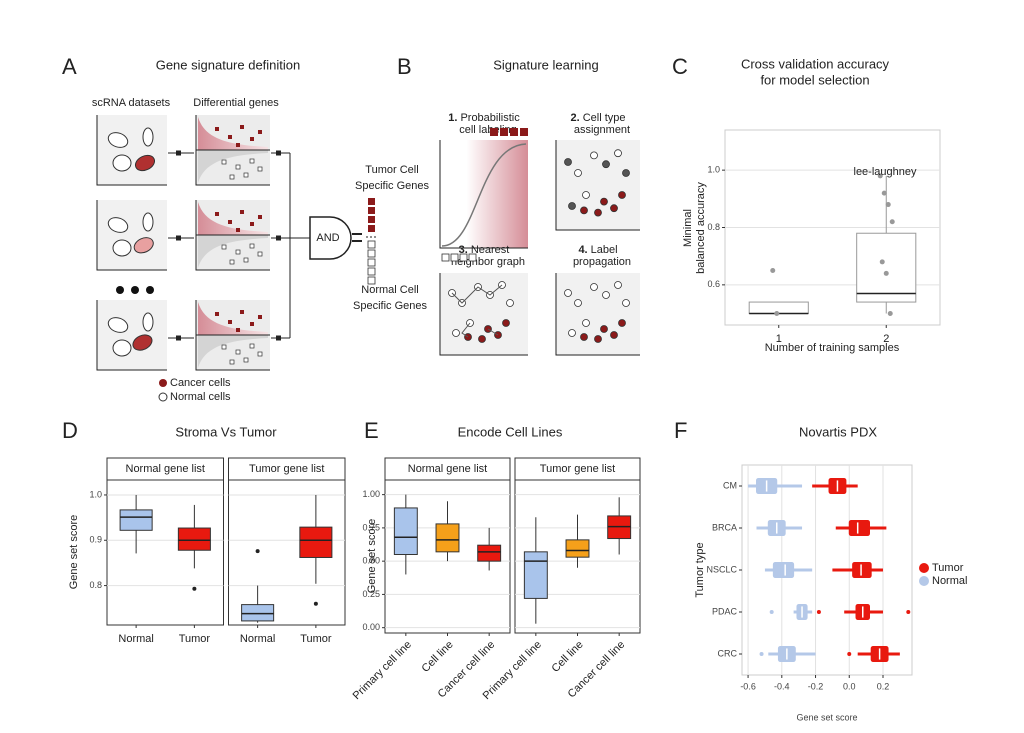 The image size is (1024, 733). Describe the element at coordinates (602, 262) in the screenshot. I see `step-label: propagation` at that location.